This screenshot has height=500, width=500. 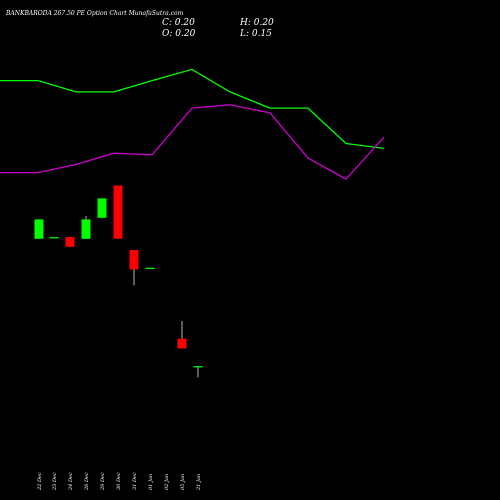 What do you see at coordinates (103, 481) in the screenshot?
I see `x-tick-label: 29 Dec` at bounding box center [103, 481].